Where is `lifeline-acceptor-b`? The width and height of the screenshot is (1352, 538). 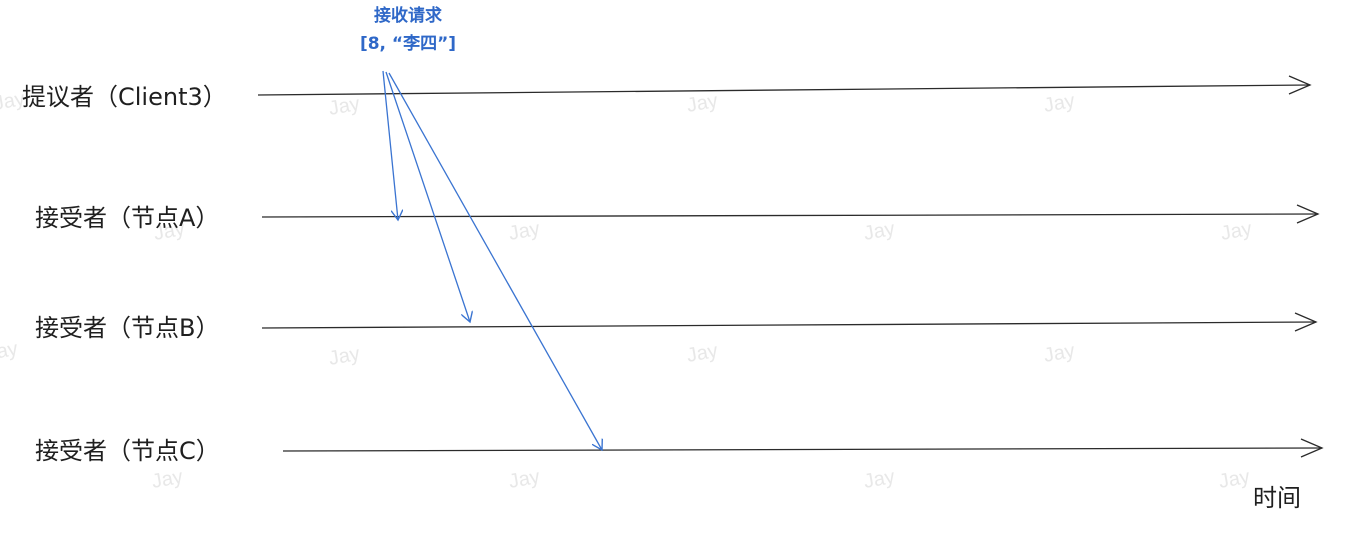
lifeline-acceptor-b is located at coordinates (789, 322).